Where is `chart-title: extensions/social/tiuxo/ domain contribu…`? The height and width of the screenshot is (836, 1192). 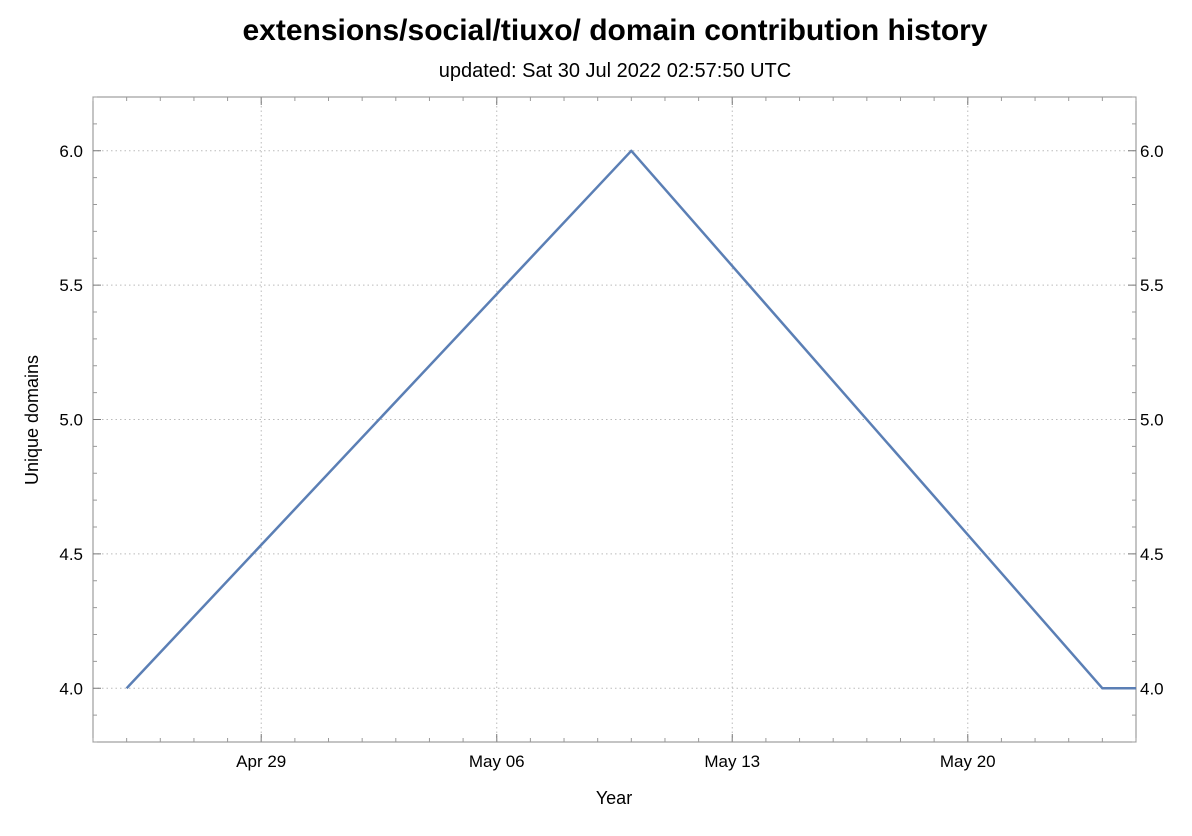 chart-title: extensions/social/tiuxo/ domain contribu… is located at coordinates (615, 30).